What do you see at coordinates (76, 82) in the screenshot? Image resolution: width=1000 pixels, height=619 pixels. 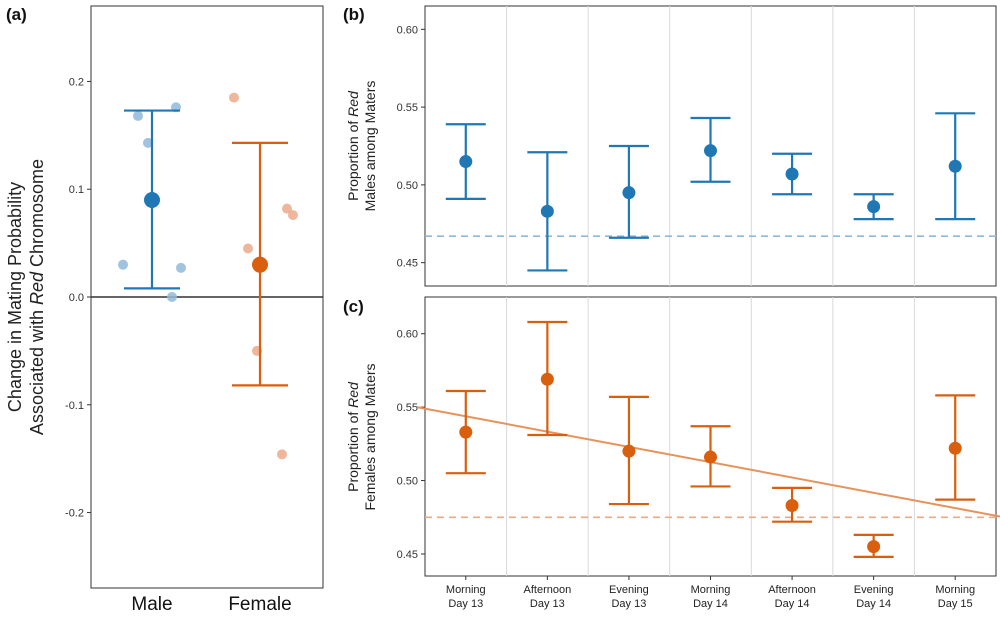 I see `a-ytick-label: 0.2` at bounding box center [76, 82].